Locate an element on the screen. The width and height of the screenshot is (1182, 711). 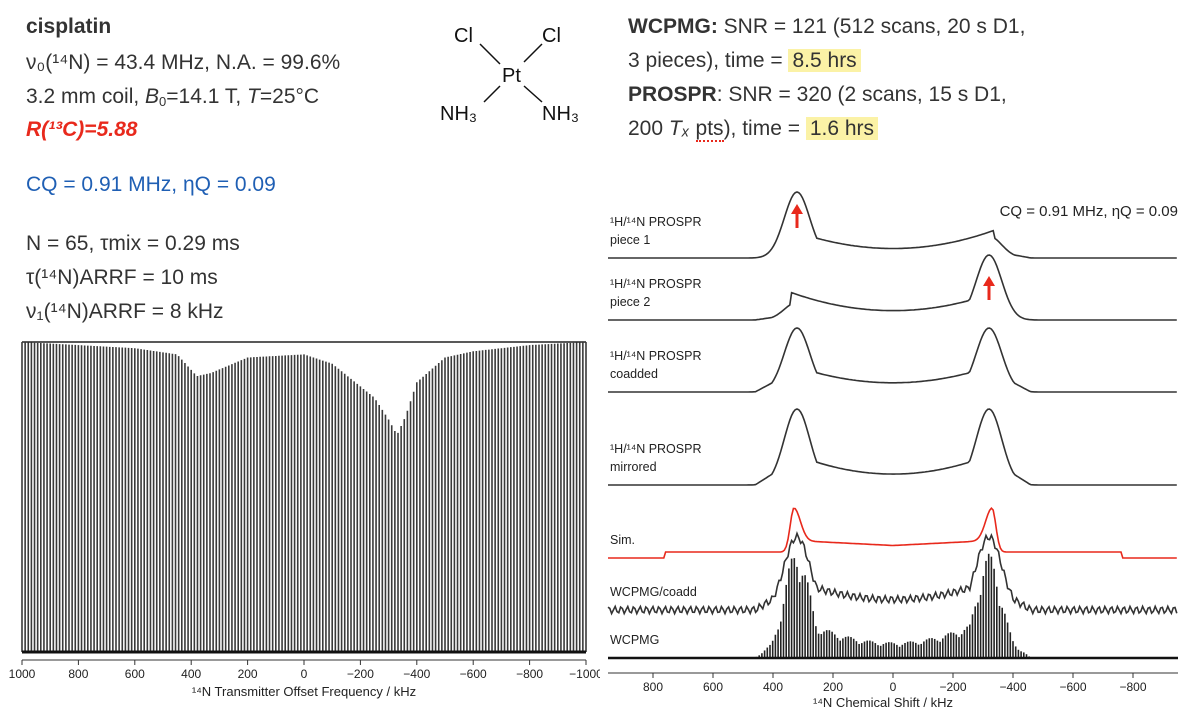
prospr-label: PROSPR is located at coordinates (672, 94).